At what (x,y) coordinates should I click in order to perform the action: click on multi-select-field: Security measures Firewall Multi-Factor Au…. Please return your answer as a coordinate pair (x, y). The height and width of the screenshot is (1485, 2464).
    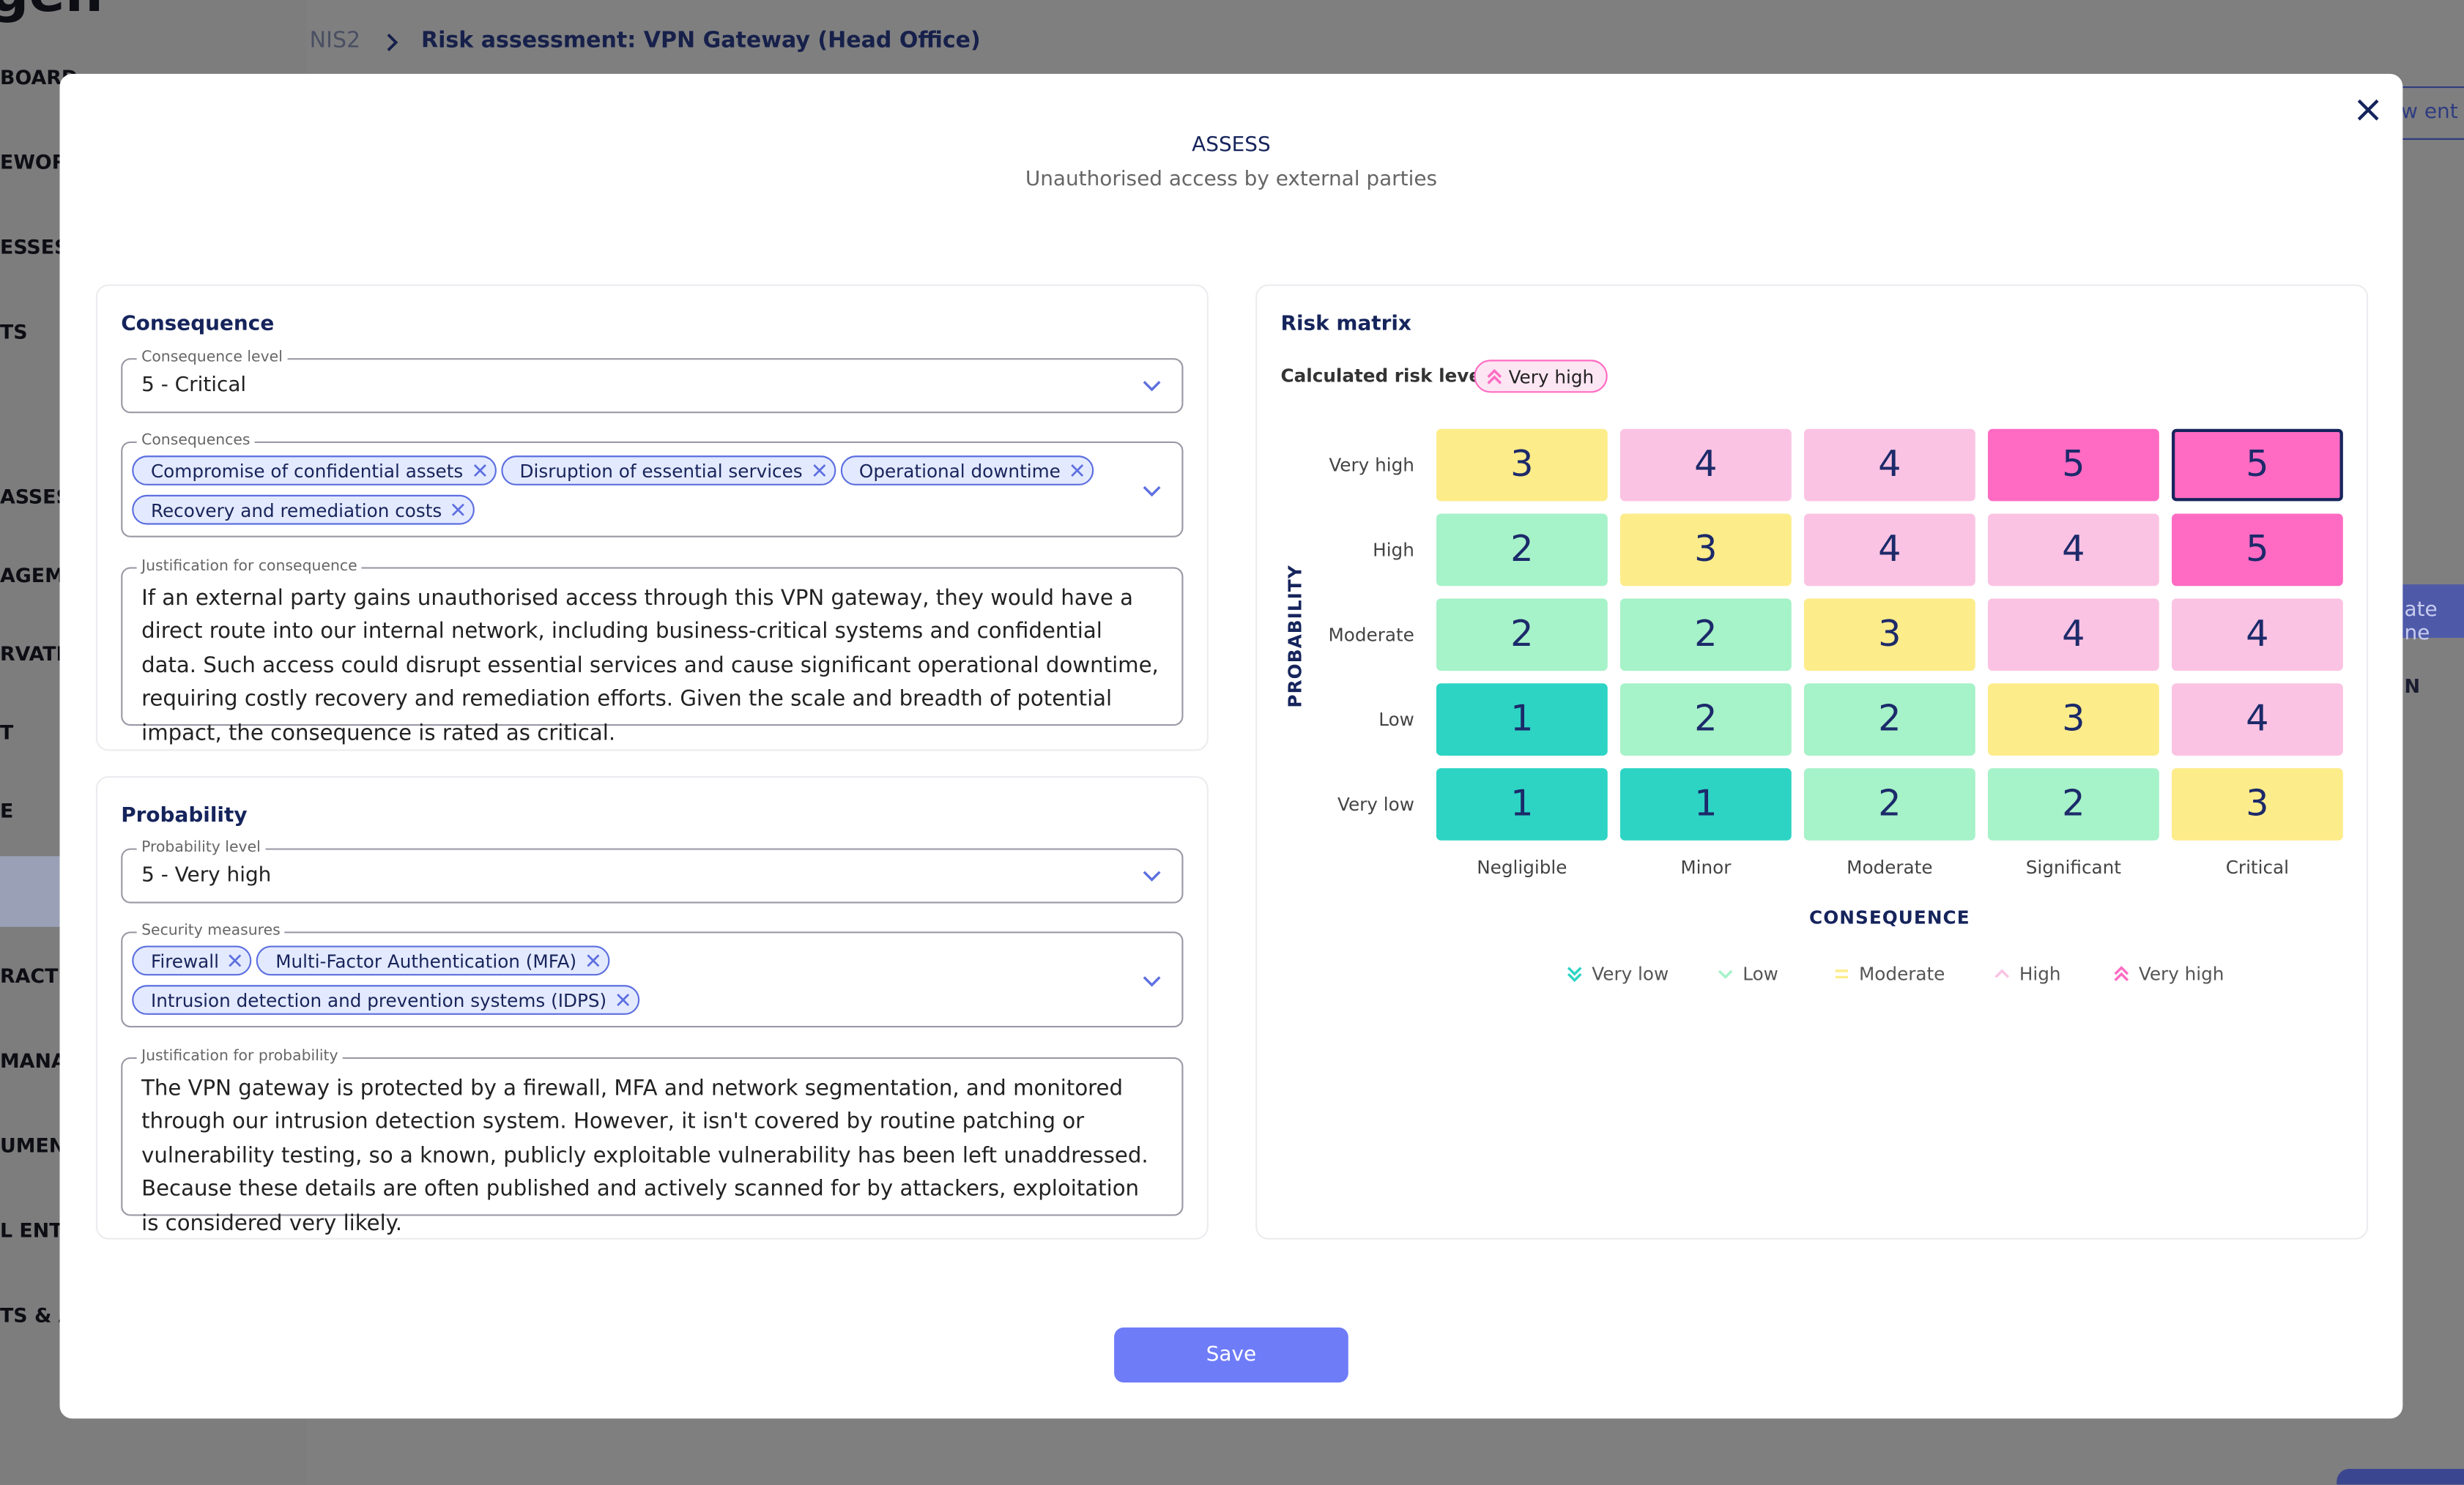
    Looking at the image, I should click on (652, 975).